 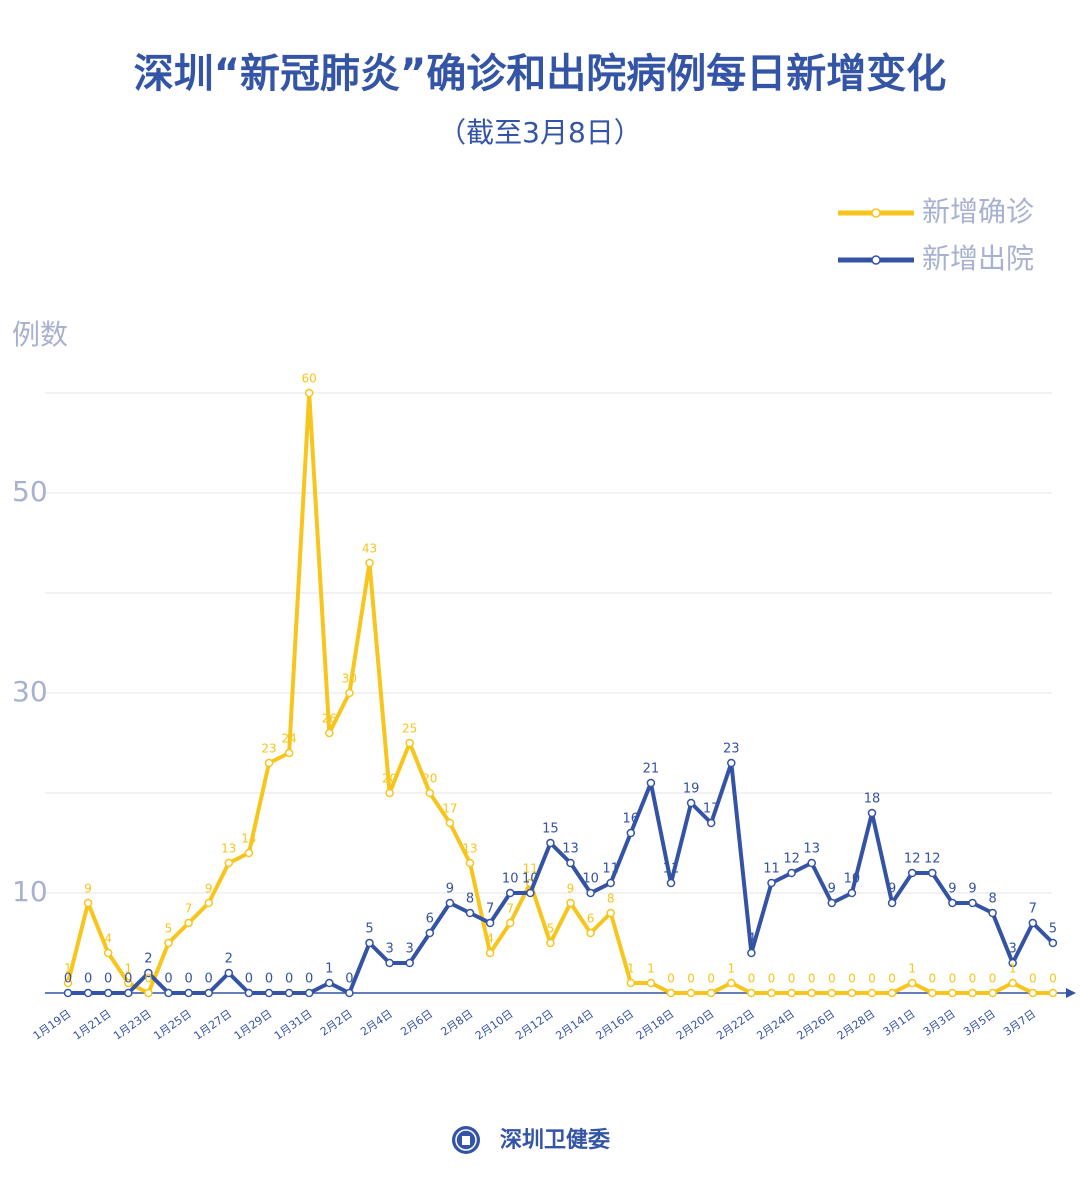 I want to click on x-tick-label: 1月23日, so click(x=132, y=1024).